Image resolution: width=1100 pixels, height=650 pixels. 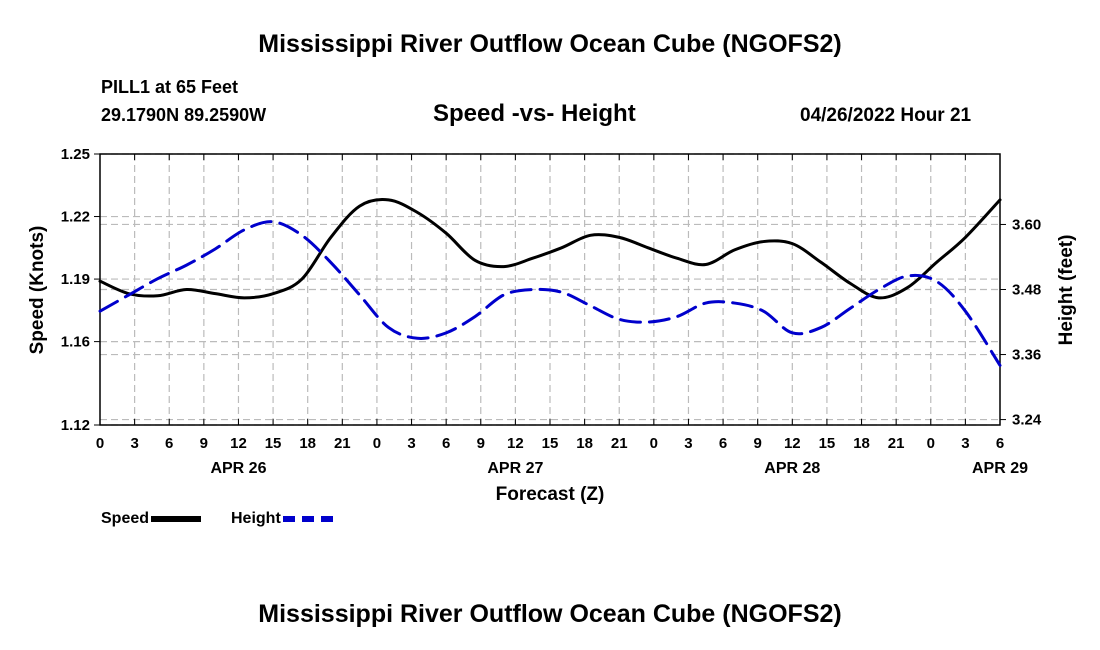 I want to click on right-tick-label: 3.36, so click(x=1026, y=355).